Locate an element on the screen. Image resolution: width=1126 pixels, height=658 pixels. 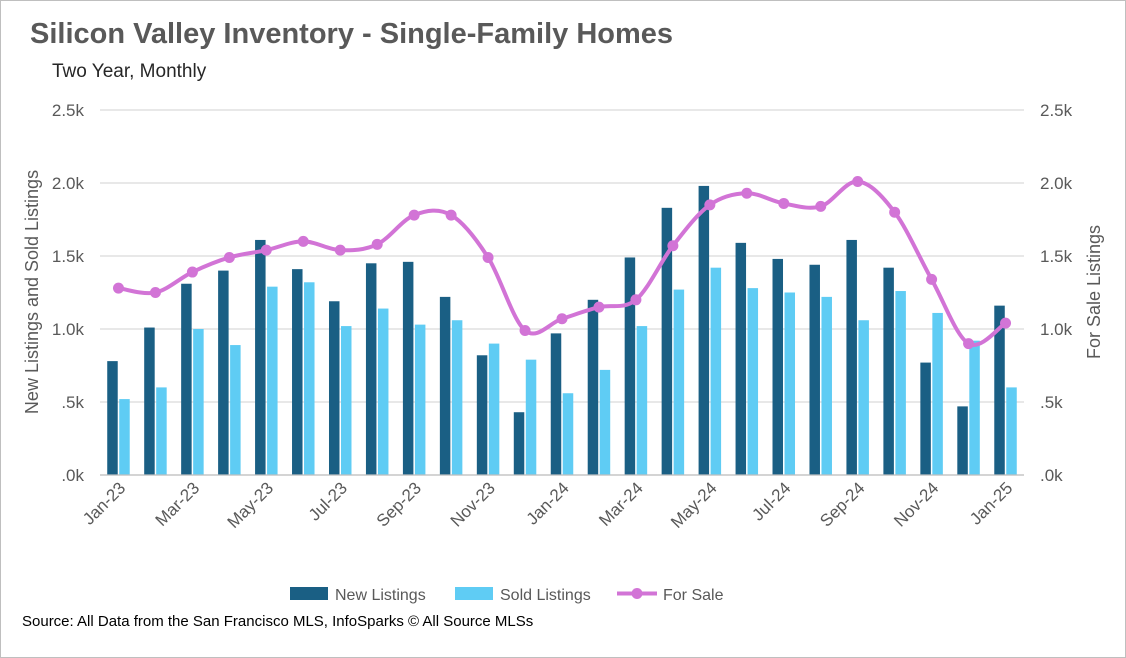
chart-subtitle: Two Year, Monthly is located at coordinates (129, 71).